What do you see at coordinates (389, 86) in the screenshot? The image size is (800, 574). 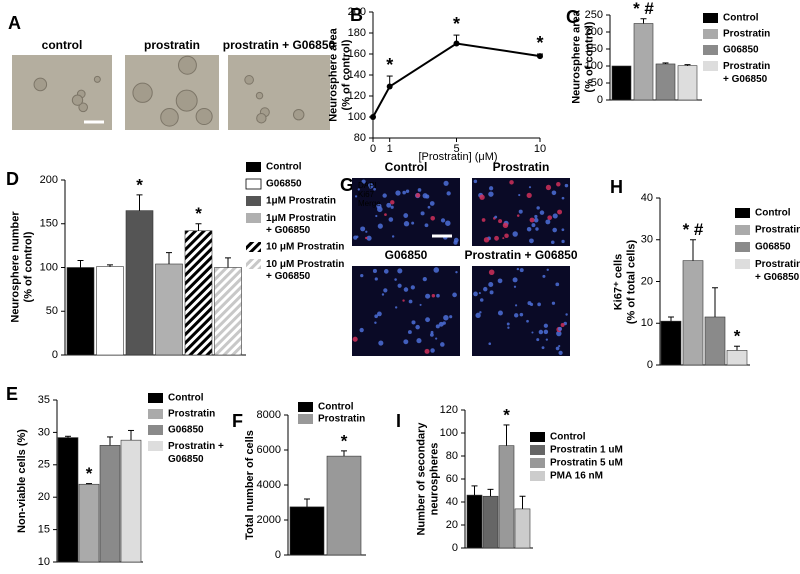 I see `data-point` at bounding box center [389, 86].